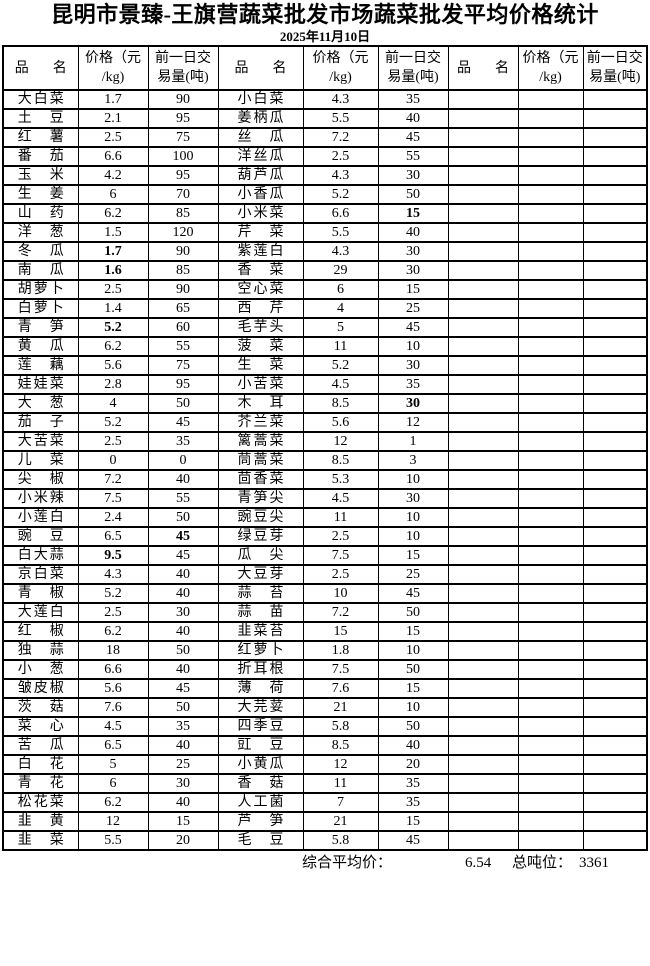  I want to click on price-cell: 5.5, so click(340, 118).